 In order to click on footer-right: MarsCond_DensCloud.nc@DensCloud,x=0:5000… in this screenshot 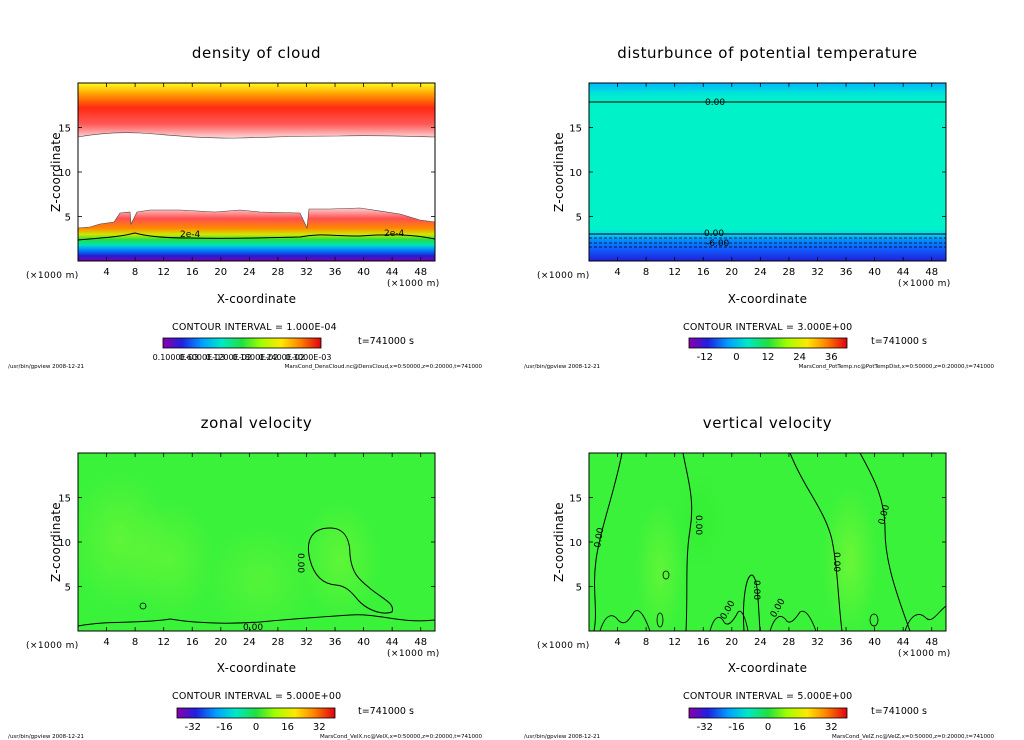, I will do `click(384, 367)`.